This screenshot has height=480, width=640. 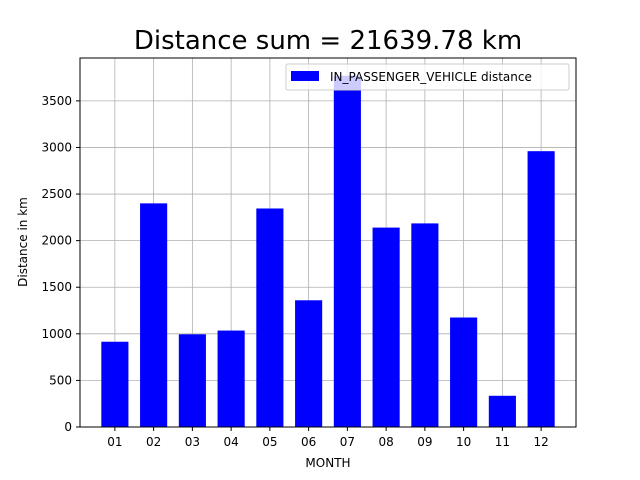 I want to click on x-tick-label: 01, so click(x=114, y=442).